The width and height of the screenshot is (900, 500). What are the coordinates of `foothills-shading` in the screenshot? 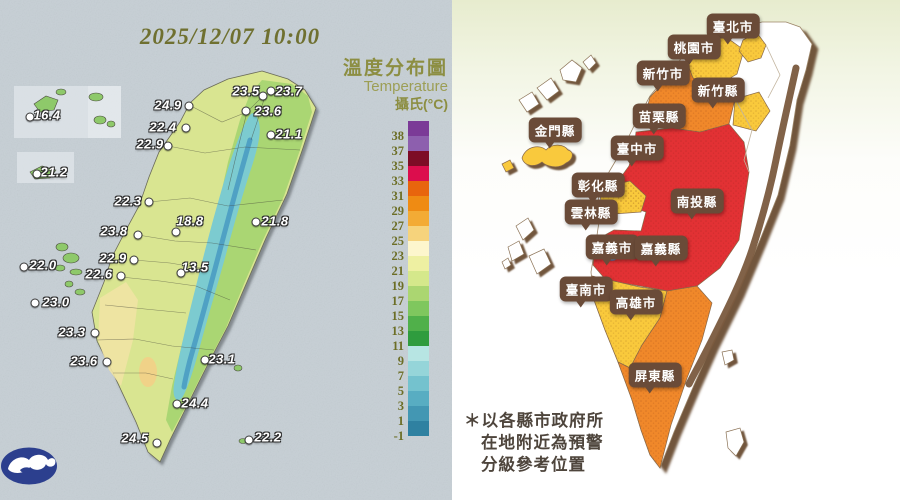 It's located at (239, 256).